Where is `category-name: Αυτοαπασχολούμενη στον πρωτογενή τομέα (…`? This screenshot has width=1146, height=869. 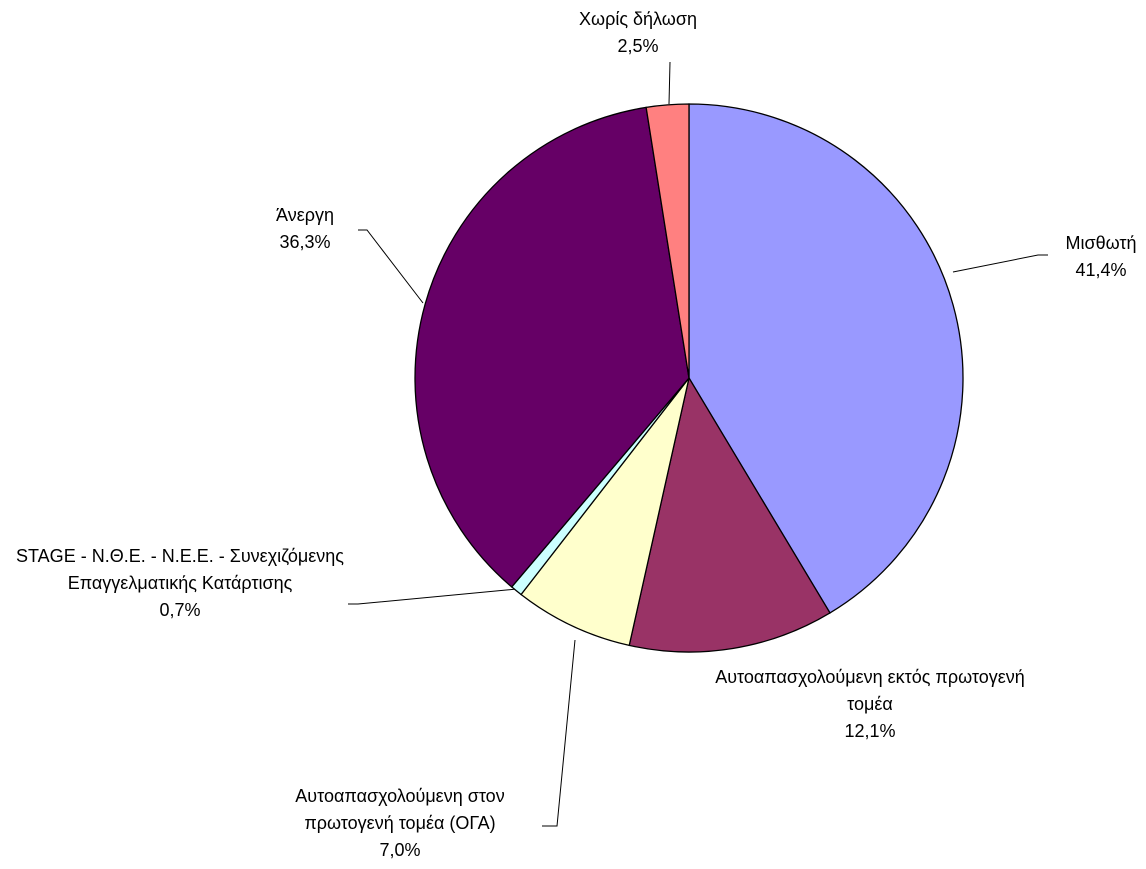 category-name: Αυτοαπασχολούμενη στον πρωτογενή τομέα (… is located at coordinates (400, 809).